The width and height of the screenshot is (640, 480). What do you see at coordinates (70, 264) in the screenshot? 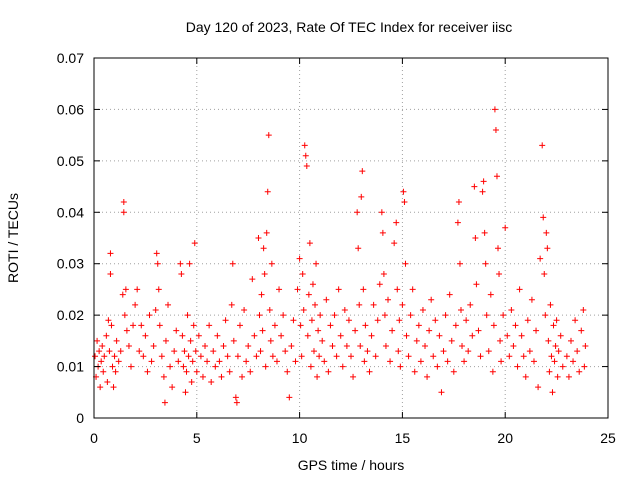
I see `y-tick-label: 0.03` at bounding box center [70, 264].